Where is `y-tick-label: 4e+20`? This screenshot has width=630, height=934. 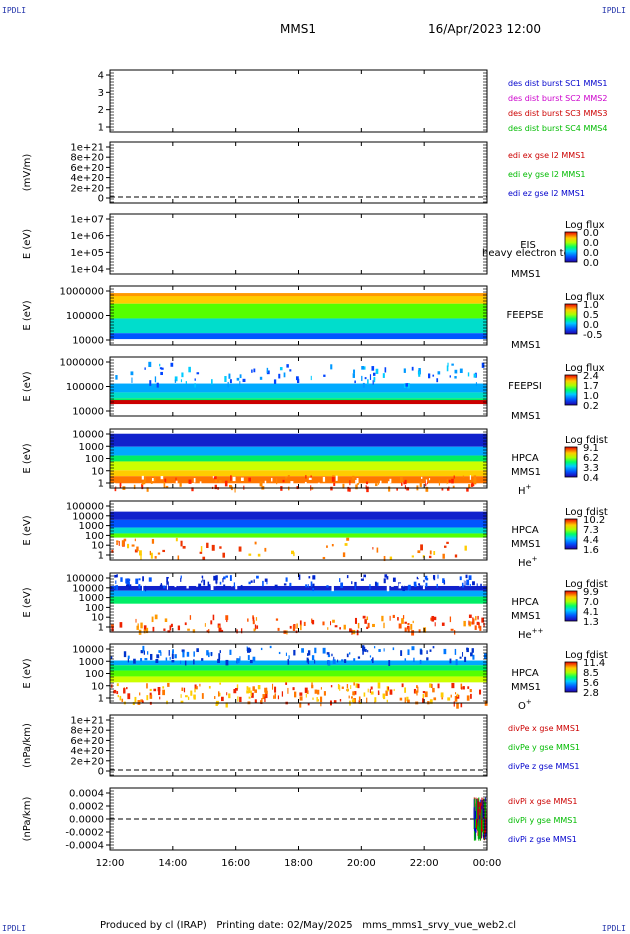
y-tick-label: 4e+20 is located at coordinates (87, 178).